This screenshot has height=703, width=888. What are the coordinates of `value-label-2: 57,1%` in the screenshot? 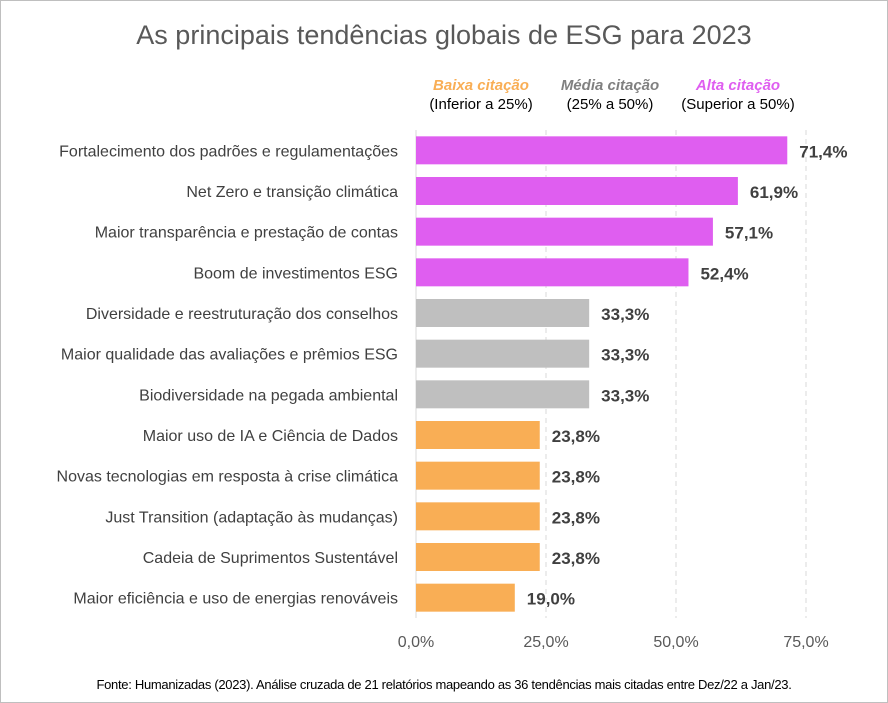 It's located at (749, 233).